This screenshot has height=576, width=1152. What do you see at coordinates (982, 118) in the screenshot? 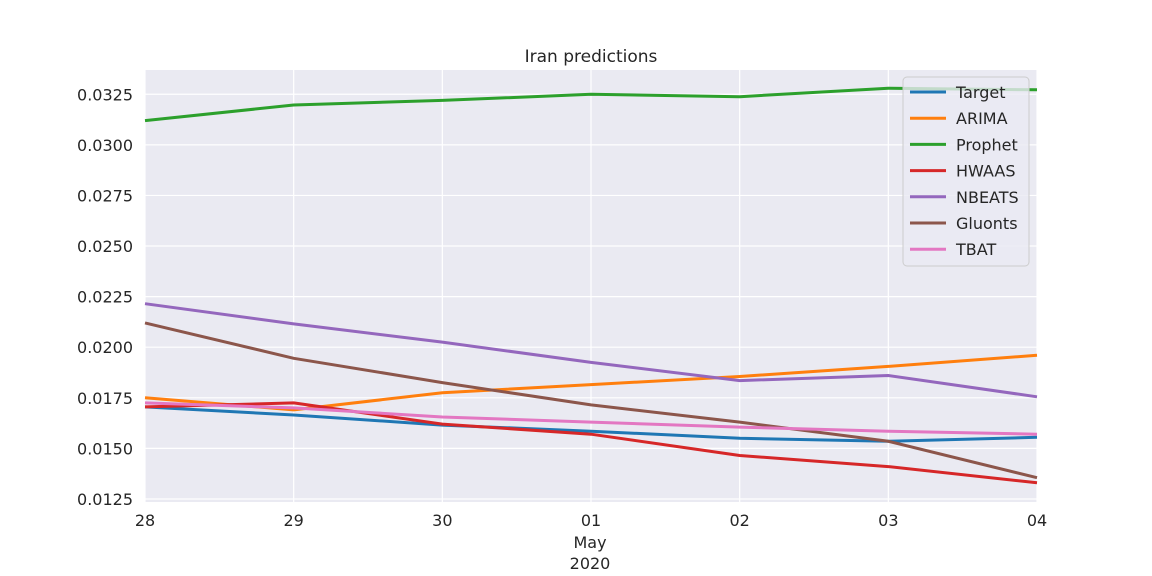
I see `legend-label-arima: ARIMA` at bounding box center [982, 118].